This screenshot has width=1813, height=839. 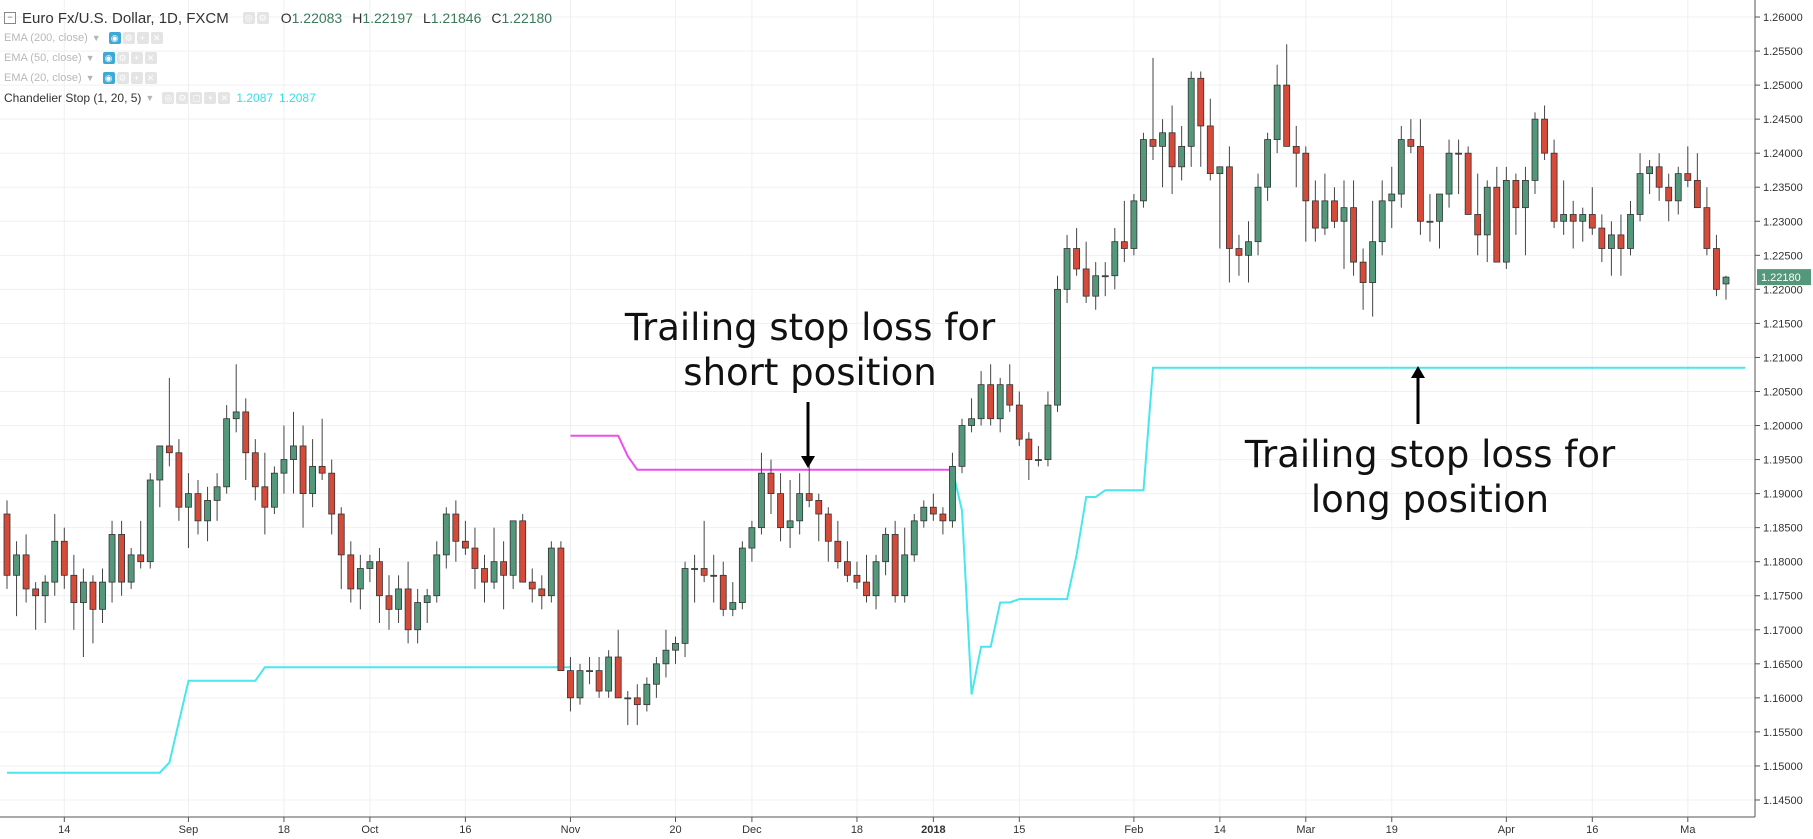 I want to click on x-tick-label: 20, so click(x=675, y=830).